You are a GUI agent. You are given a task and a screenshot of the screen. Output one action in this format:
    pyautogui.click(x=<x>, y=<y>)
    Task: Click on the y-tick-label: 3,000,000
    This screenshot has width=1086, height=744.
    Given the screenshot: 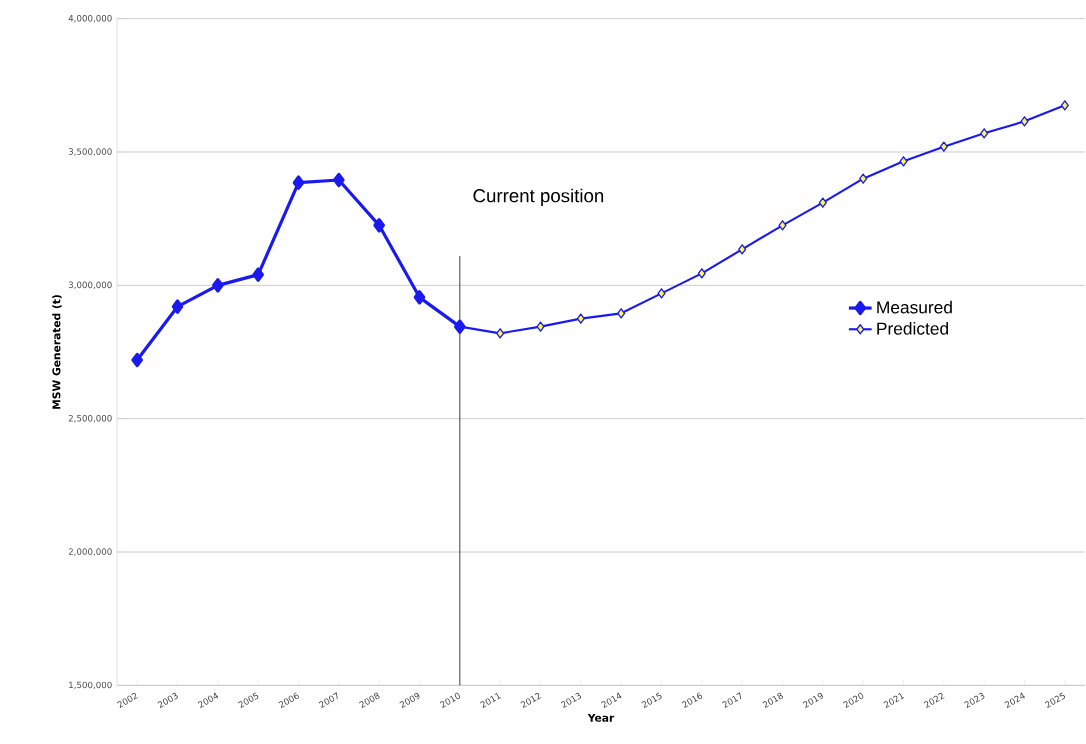 What is the action you would take?
    pyautogui.click(x=90, y=285)
    